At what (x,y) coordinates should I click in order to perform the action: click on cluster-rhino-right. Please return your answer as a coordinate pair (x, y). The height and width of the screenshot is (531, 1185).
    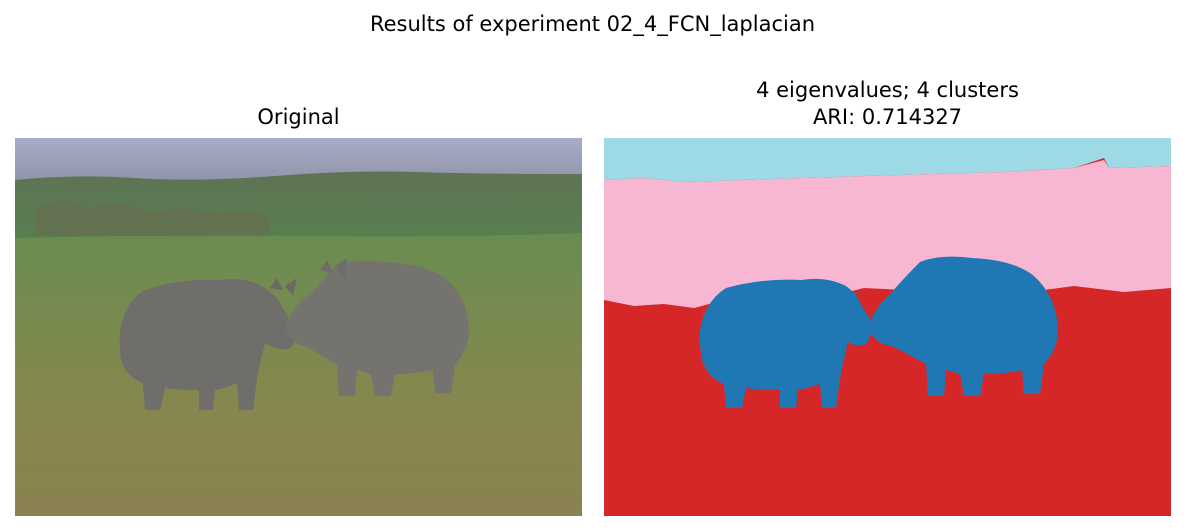
    Looking at the image, I should click on (963, 326).